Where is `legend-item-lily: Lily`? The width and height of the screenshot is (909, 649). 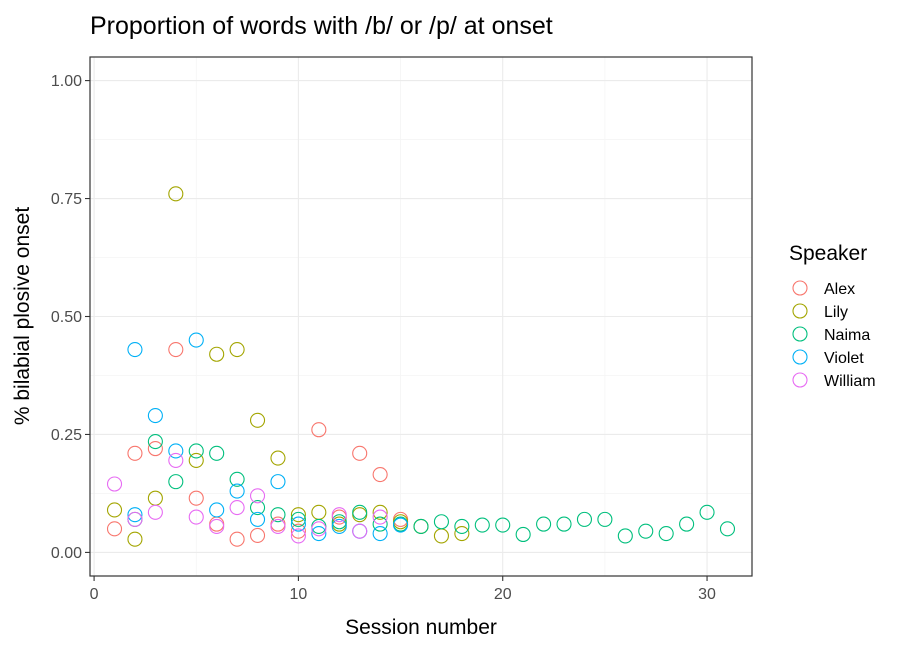 legend-item-lily: Lily is located at coordinates (820, 312).